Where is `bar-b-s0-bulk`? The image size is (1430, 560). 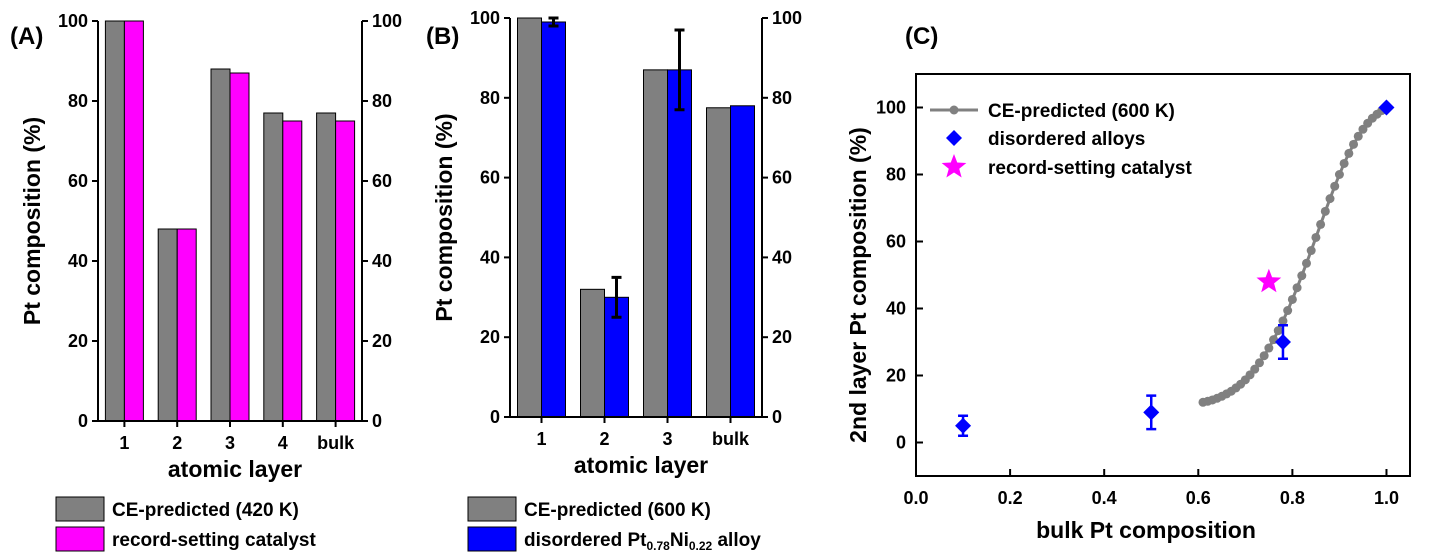 bar-b-s0-bulk is located at coordinates (718, 262).